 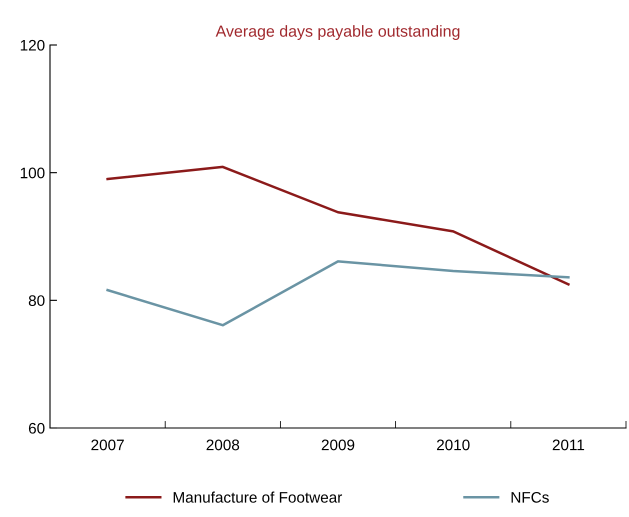 What do you see at coordinates (258, 497) in the screenshot?
I see `legend-label: Manufacture of Footwear` at bounding box center [258, 497].